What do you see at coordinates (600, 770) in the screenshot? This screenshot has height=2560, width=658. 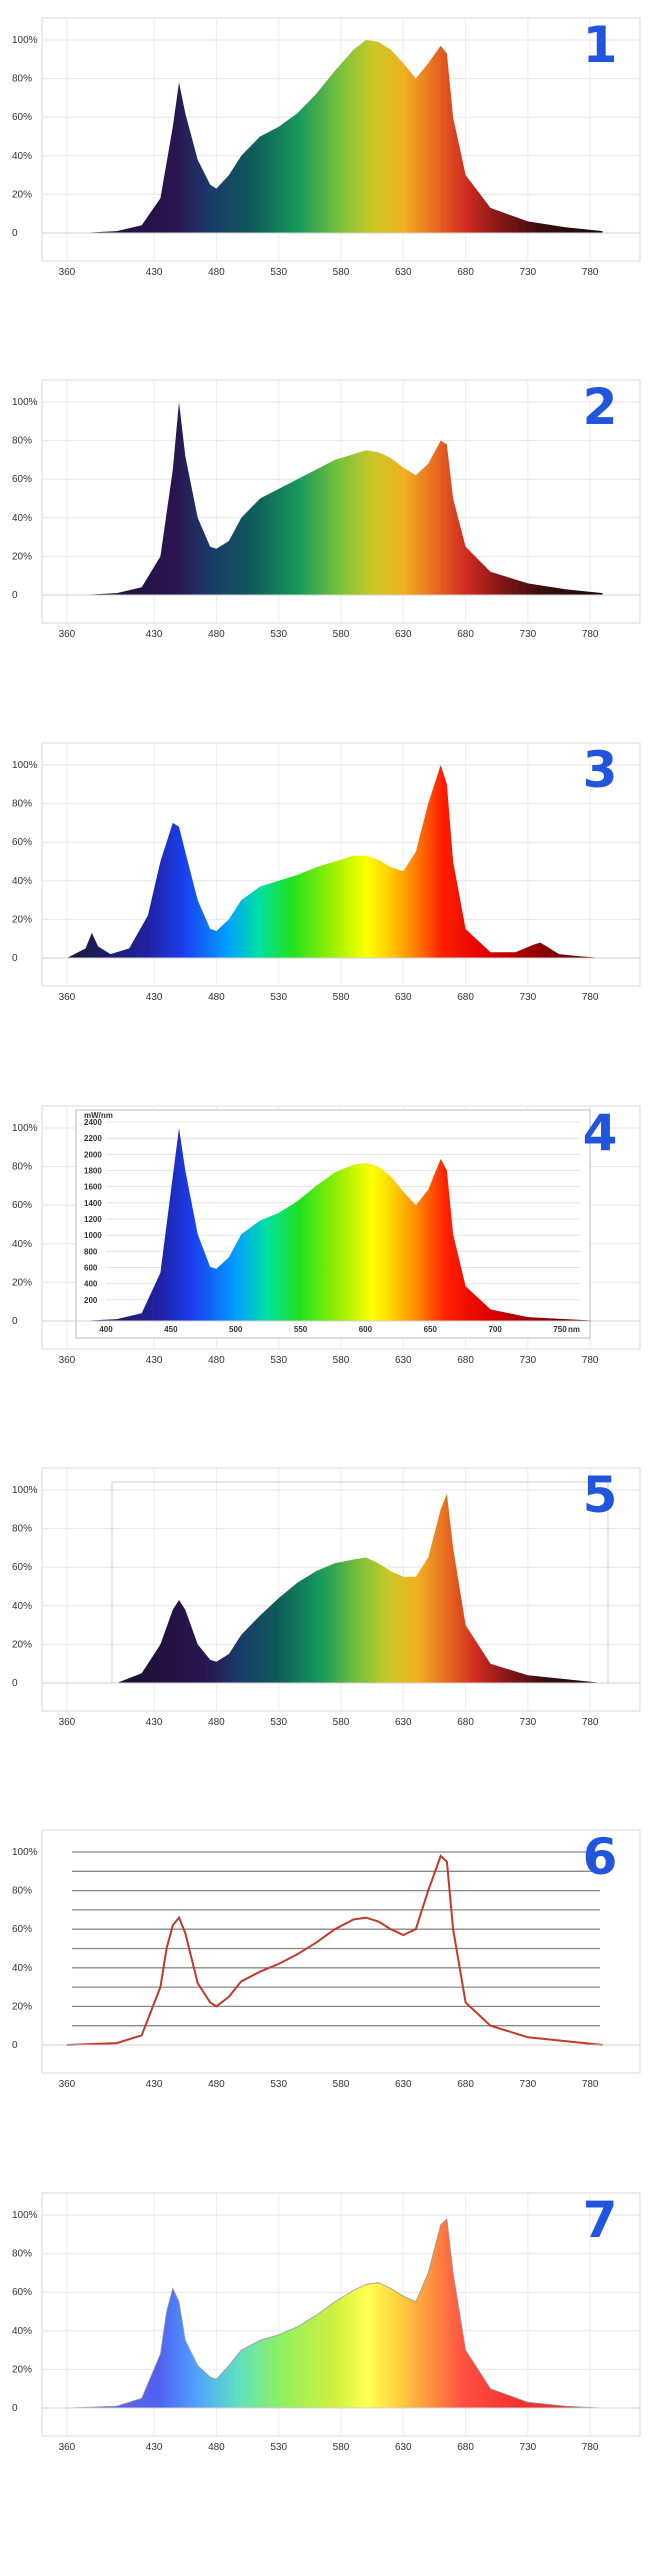 I see `panel-number-badge: 3` at bounding box center [600, 770].